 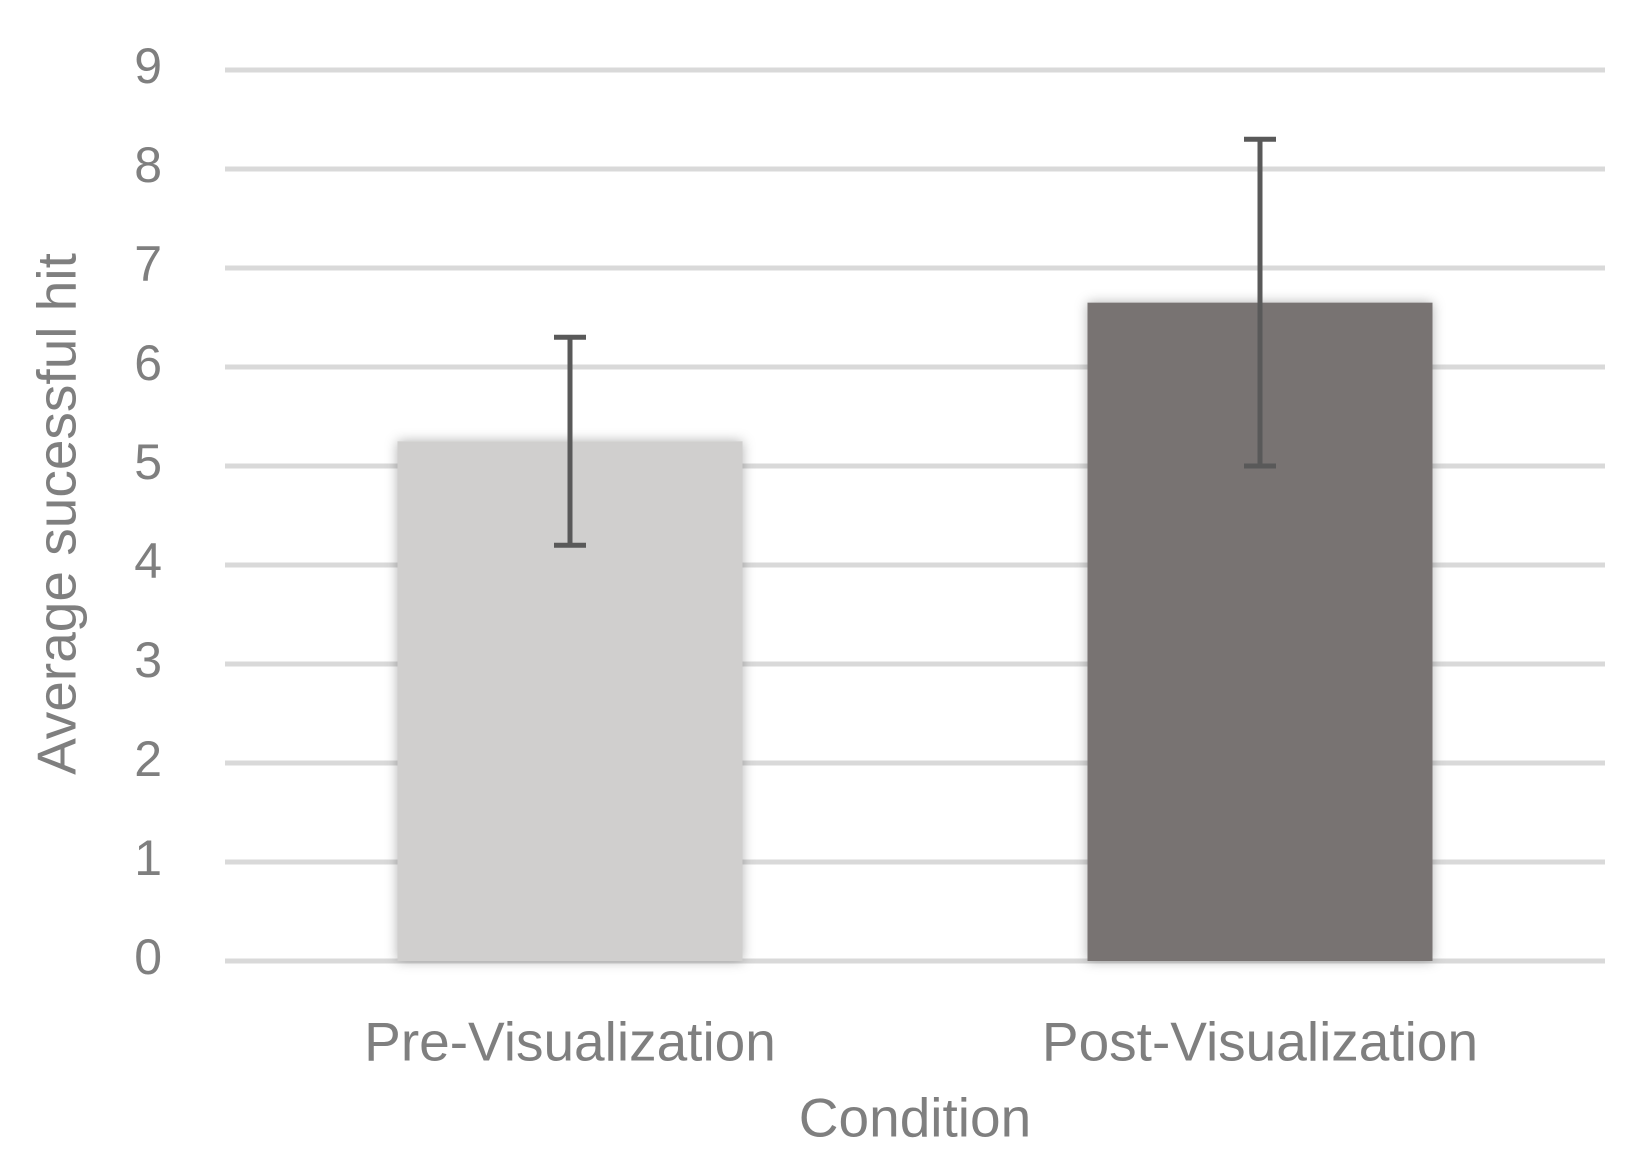 What do you see at coordinates (148, 363) in the screenshot?
I see `y-tick-label: 6` at bounding box center [148, 363].